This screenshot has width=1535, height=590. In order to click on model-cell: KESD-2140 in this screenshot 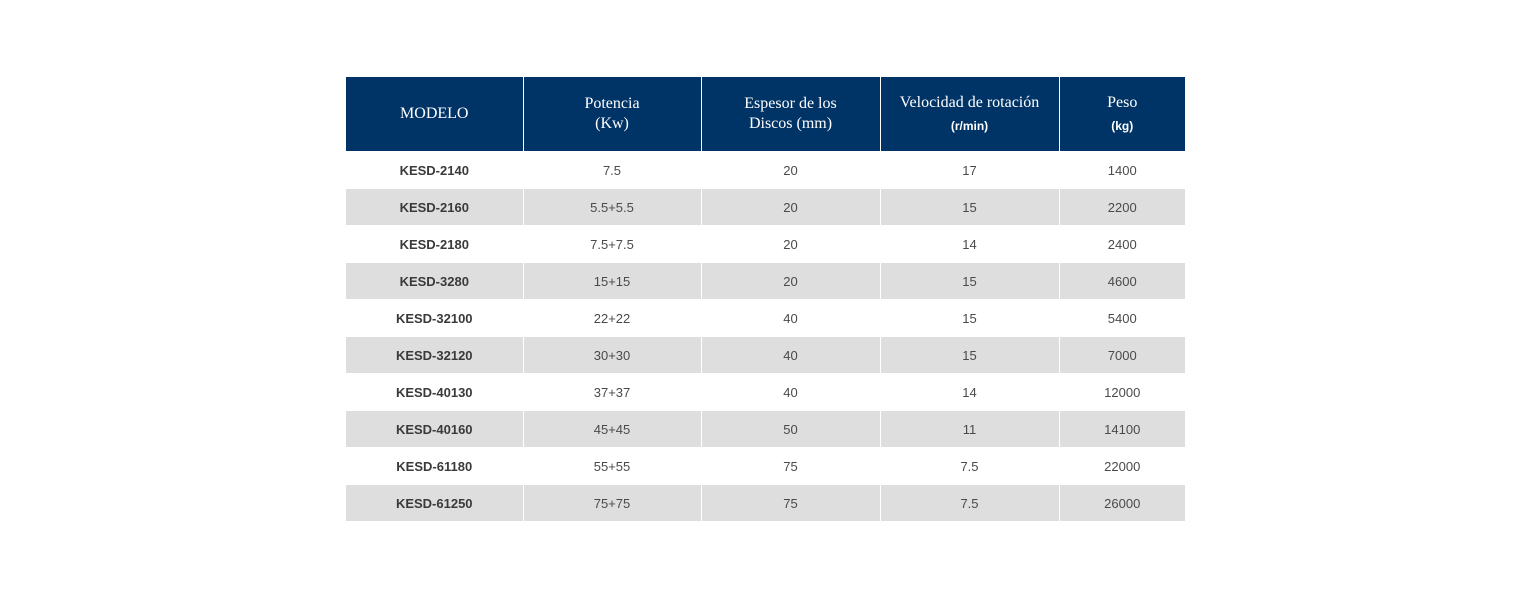, I will do `click(434, 170)`.